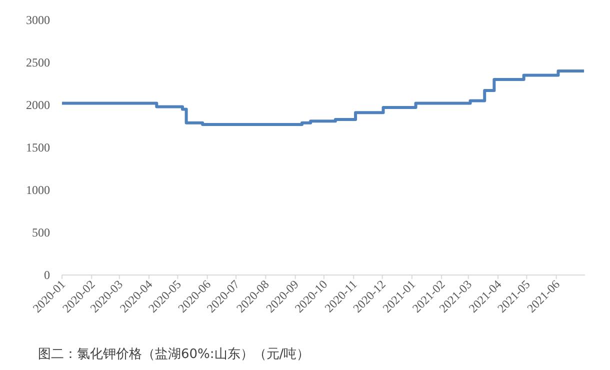 The width and height of the screenshot is (610, 370). Describe the element at coordinates (38, 63) in the screenshot. I see `y-tick-label: 2500` at that location.